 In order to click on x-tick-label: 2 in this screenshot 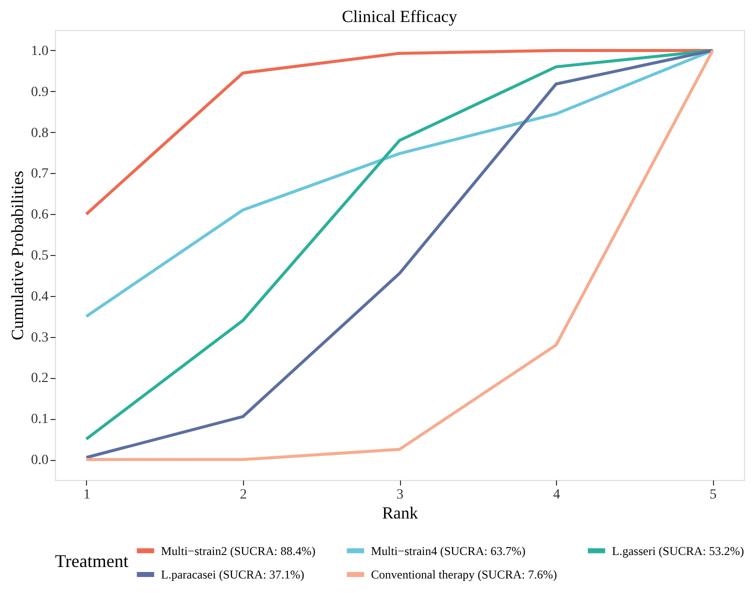, I will do `click(243, 495)`.